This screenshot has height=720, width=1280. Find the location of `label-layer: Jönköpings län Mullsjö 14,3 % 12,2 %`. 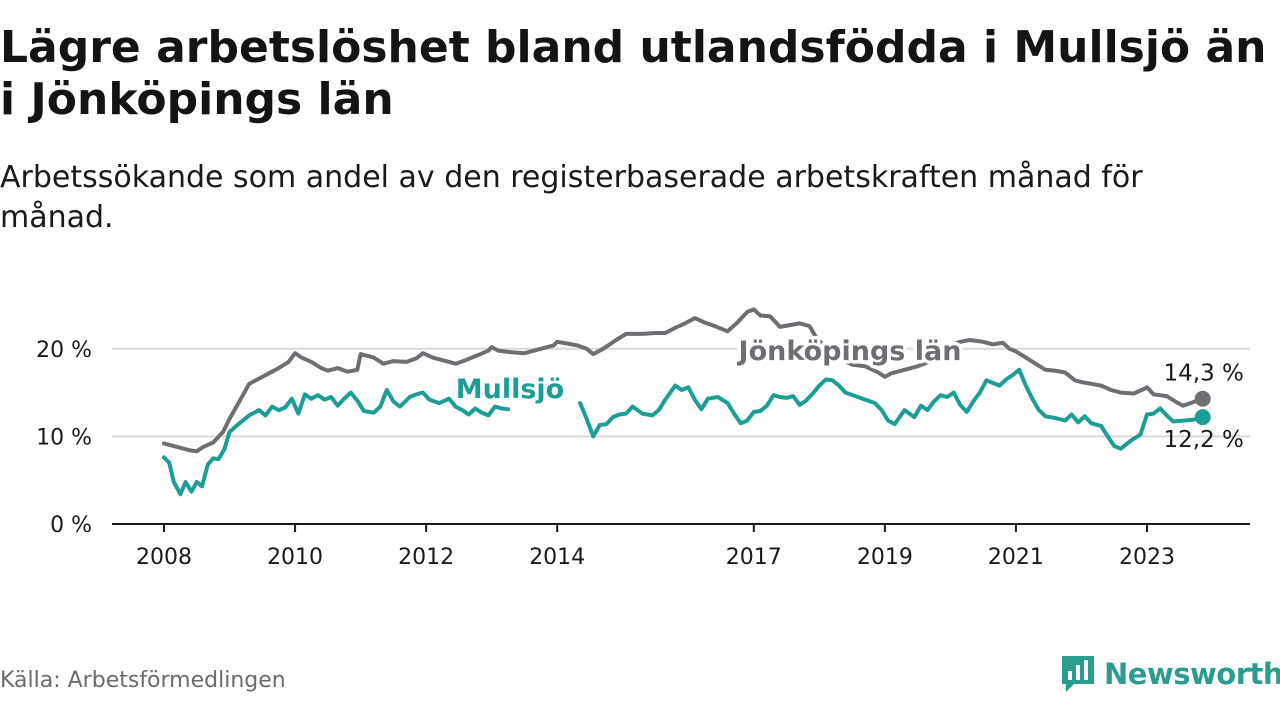

label-layer: Jönköpings län Mullsjö 14,3 % 12,2 % is located at coordinates (848, 393).